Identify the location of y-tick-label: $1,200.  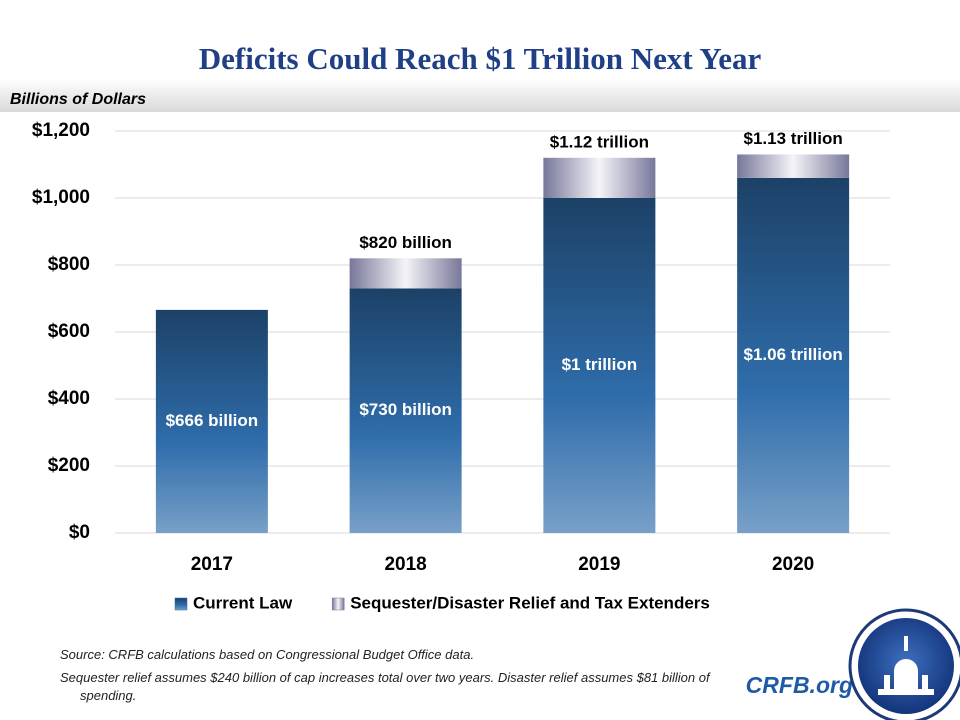
(61, 130).